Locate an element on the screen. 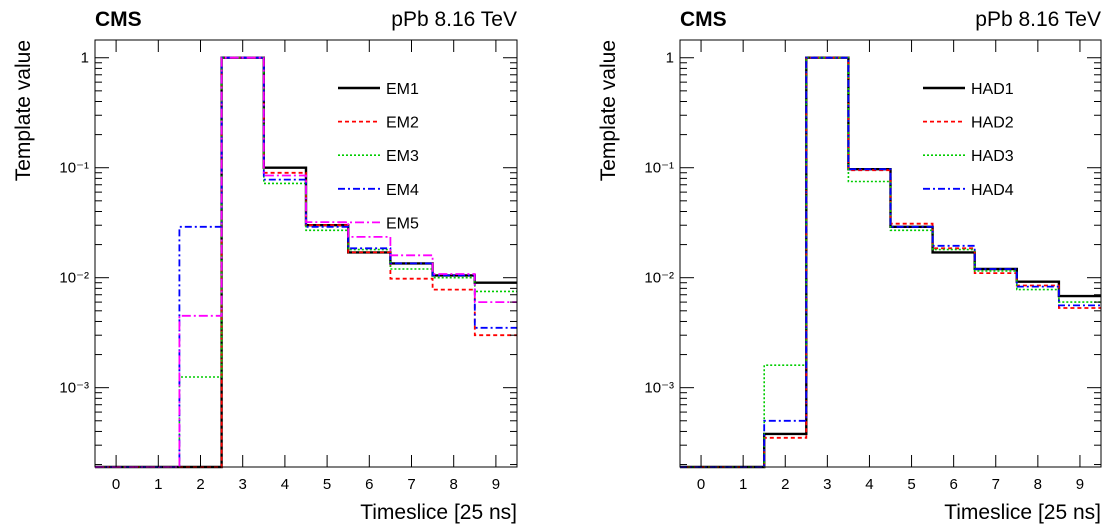 The height and width of the screenshot is (525, 1105). legend-label-em2: EM2 is located at coordinates (402, 123).